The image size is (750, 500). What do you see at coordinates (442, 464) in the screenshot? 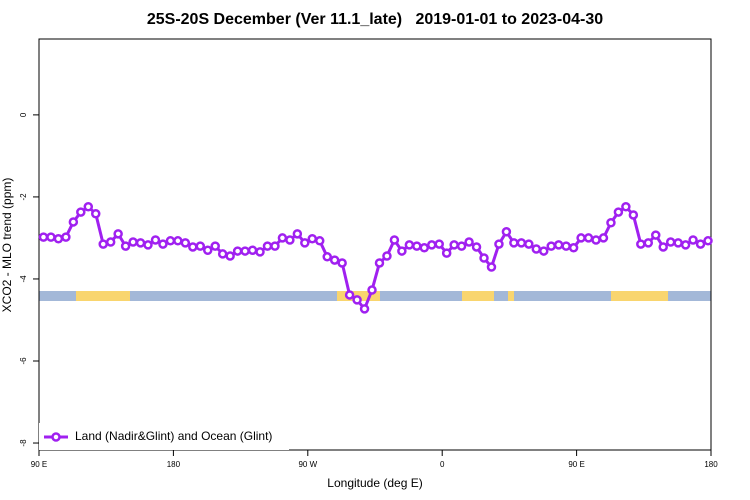
I see `x-tick-label: 0` at bounding box center [442, 464].